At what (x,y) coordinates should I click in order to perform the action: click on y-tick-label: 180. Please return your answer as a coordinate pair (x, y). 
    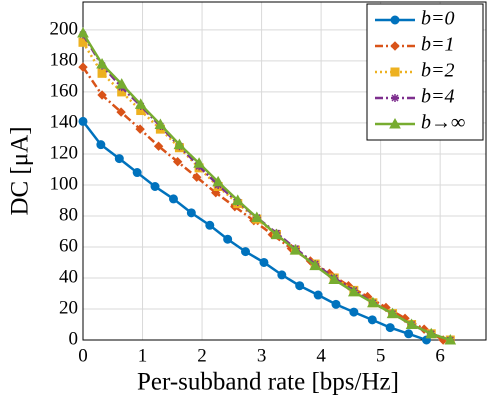
    Looking at the image, I should click on (64, 59).